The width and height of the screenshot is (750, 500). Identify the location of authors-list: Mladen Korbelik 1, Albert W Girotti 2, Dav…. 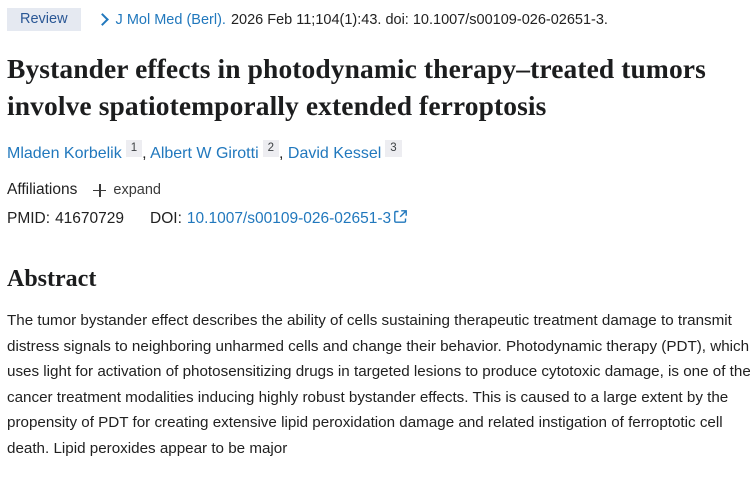
(374, 152).